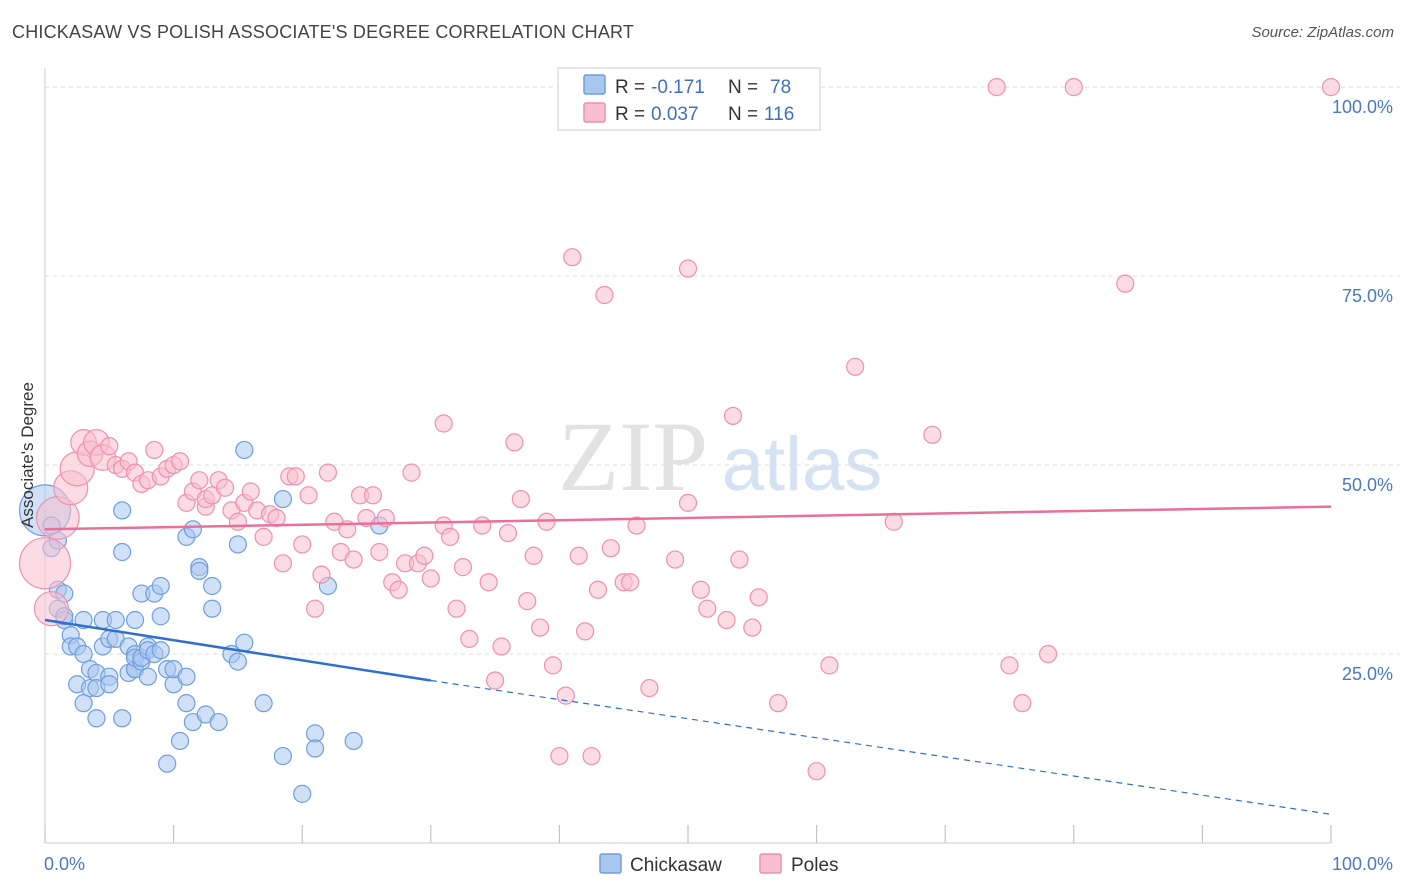 The image size is (1406, 892). Describe the element at coordinates (678, 87) in the screenshot. I see `legend-r-value-1: -0.171` at that location.